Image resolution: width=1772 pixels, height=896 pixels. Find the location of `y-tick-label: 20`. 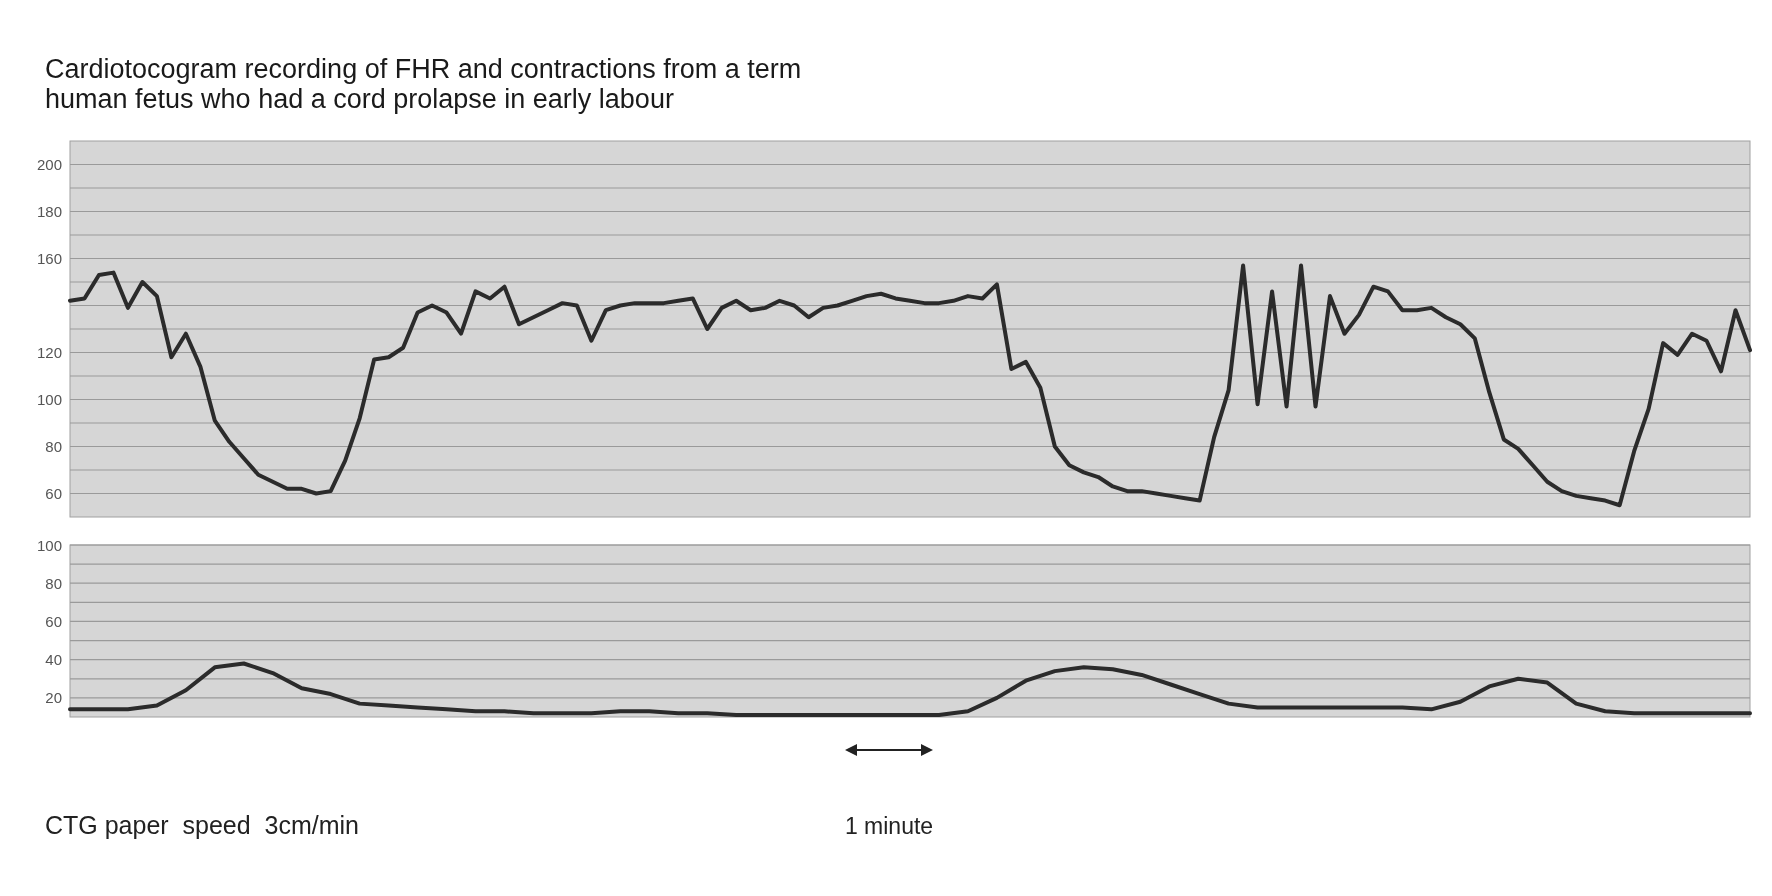

y-tick-label: 20 is located at coordinates (53, 698).